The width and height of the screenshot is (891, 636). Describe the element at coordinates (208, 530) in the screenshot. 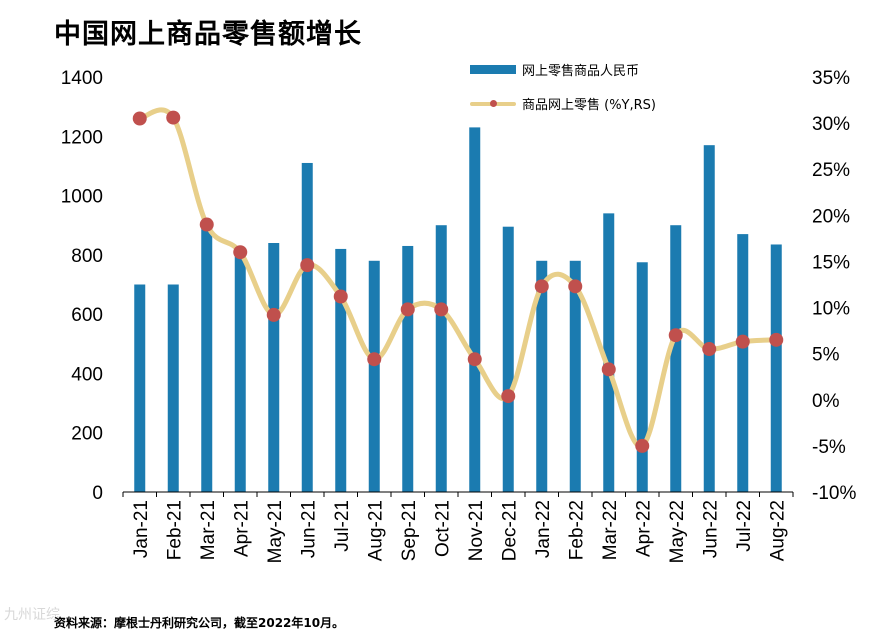

I see `x-tick-label: Mar-21` at that location.